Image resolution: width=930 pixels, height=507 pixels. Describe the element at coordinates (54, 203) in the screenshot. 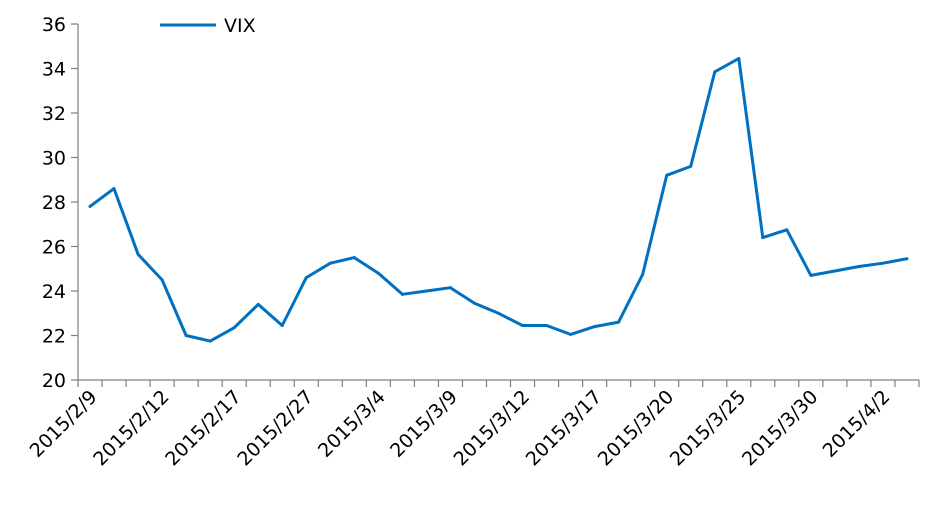

I see `y-tick-label-28: 28` at that location.